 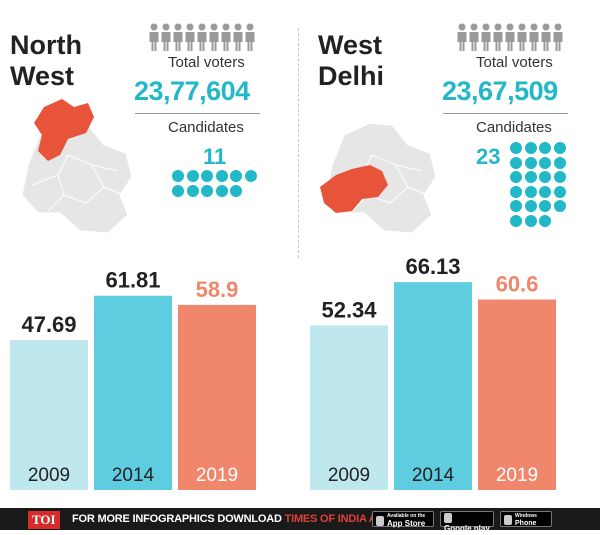 What do you see at coordinates (206, 62) in the screenshot?
I see `total-voters-label: Total voters` at bounding box center [206, 62].